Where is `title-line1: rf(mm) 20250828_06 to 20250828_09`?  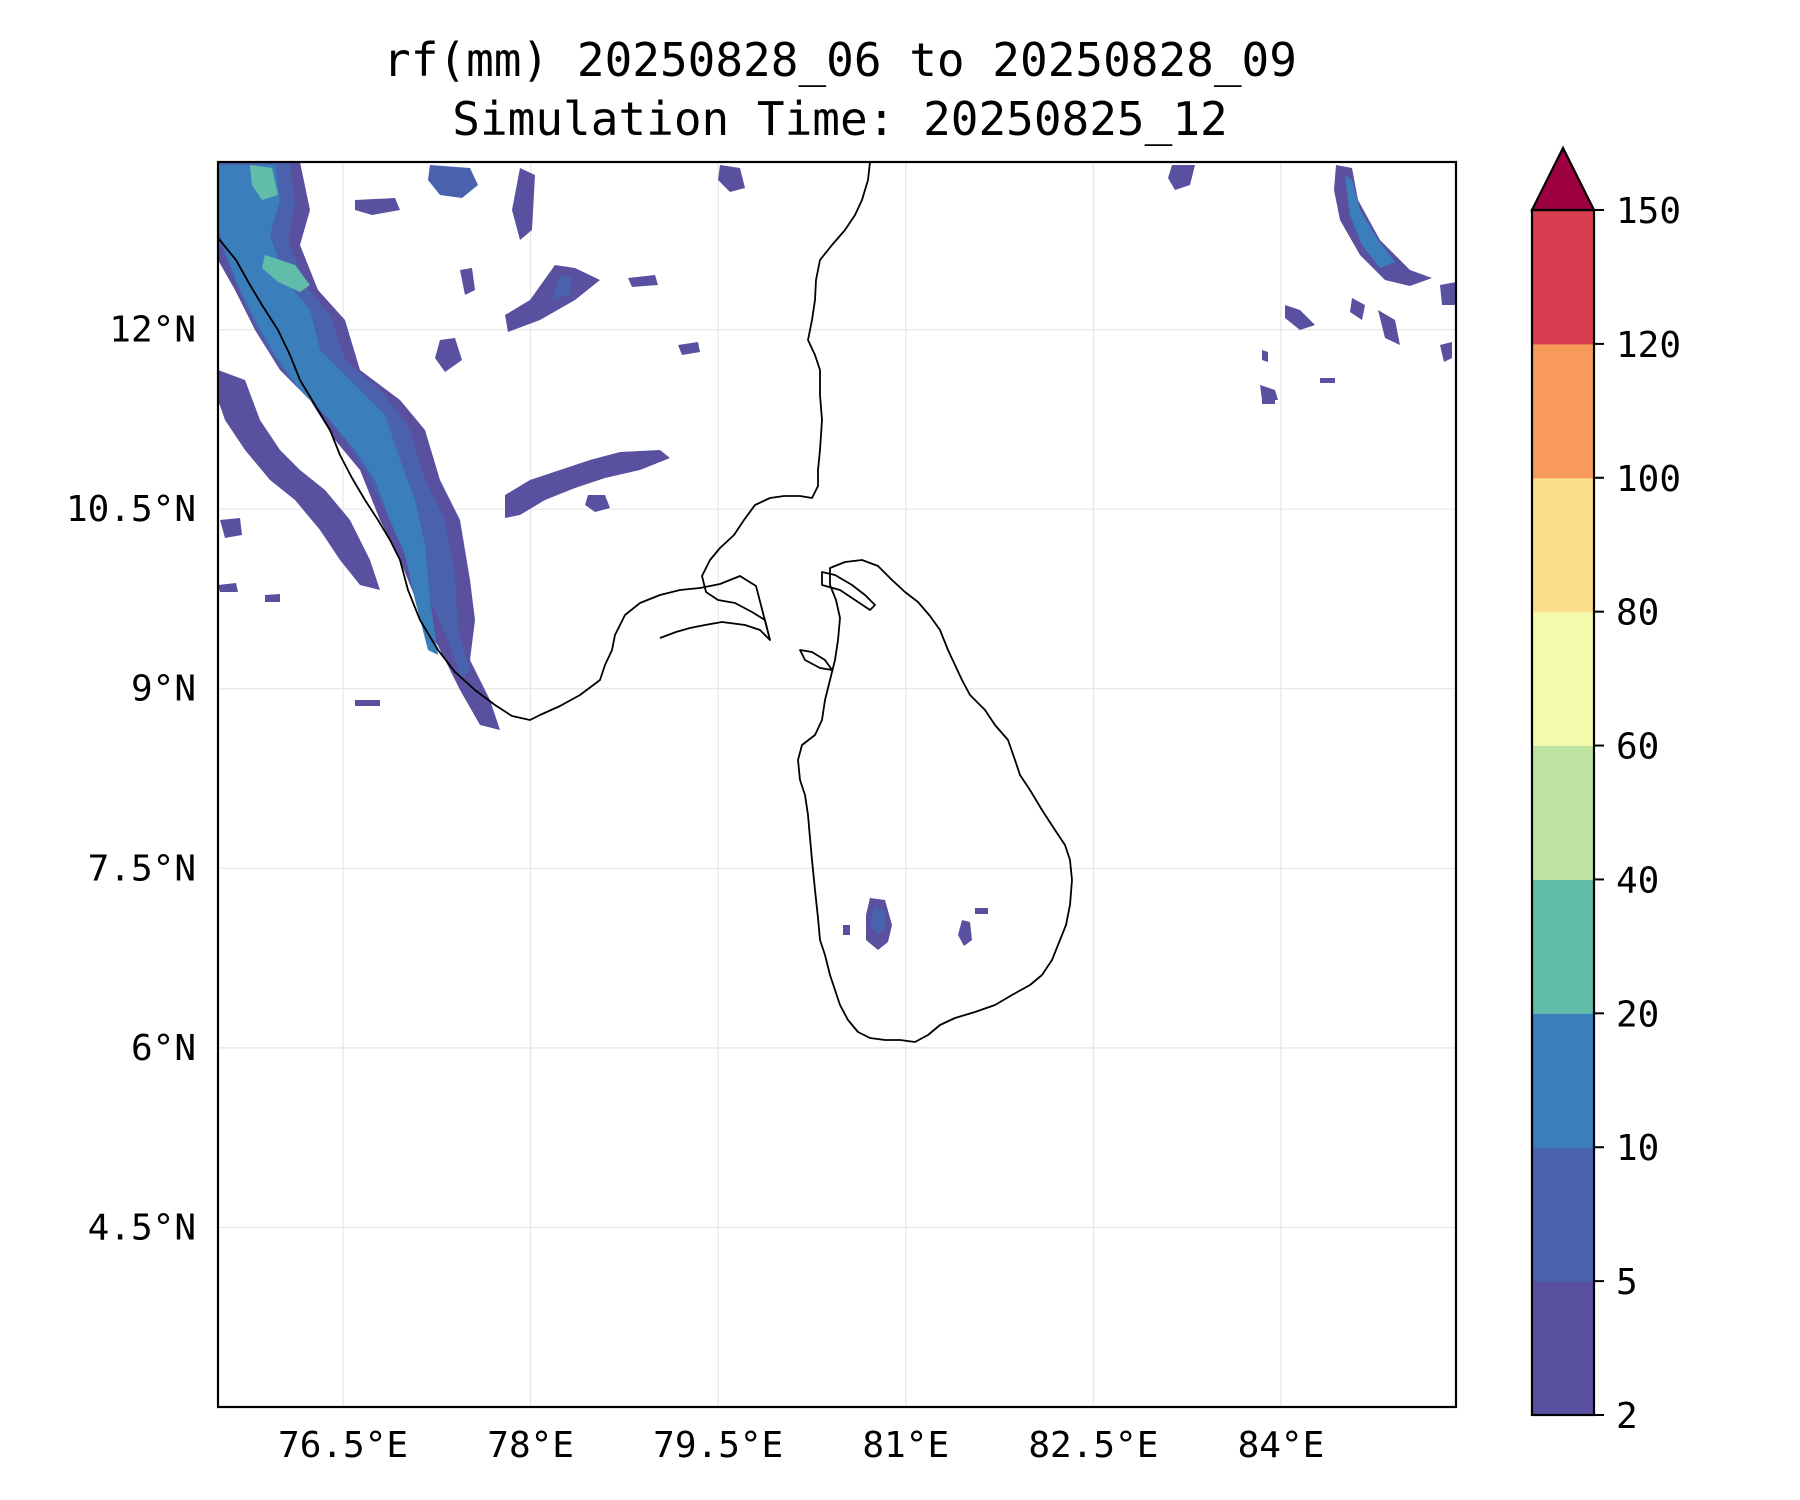
title-line1: rf(mm) 20250828_06 to 20250828_09 is located at coordinates (840, 60).